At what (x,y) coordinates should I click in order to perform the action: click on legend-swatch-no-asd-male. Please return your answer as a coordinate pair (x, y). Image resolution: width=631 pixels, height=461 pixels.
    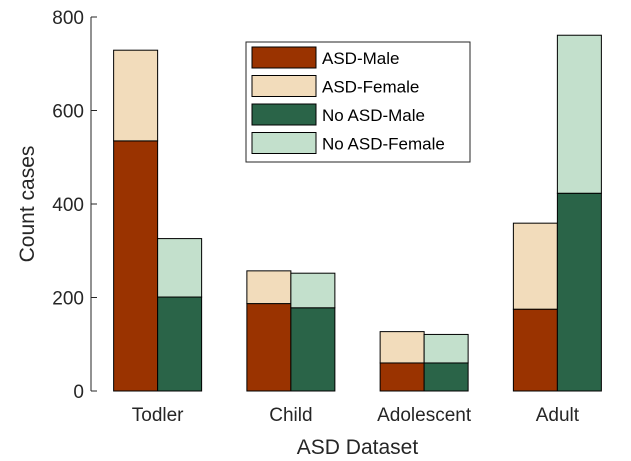
    Looking at the image, I should click on (284, 114).